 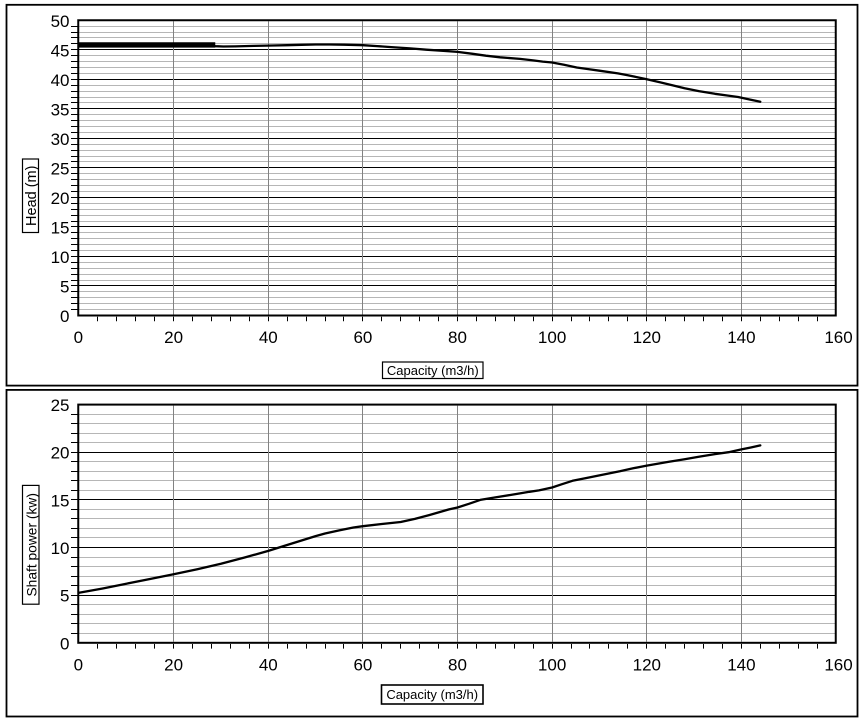 I want to click on svg-text: Shaft power (kw), so click(x=31, y=545).